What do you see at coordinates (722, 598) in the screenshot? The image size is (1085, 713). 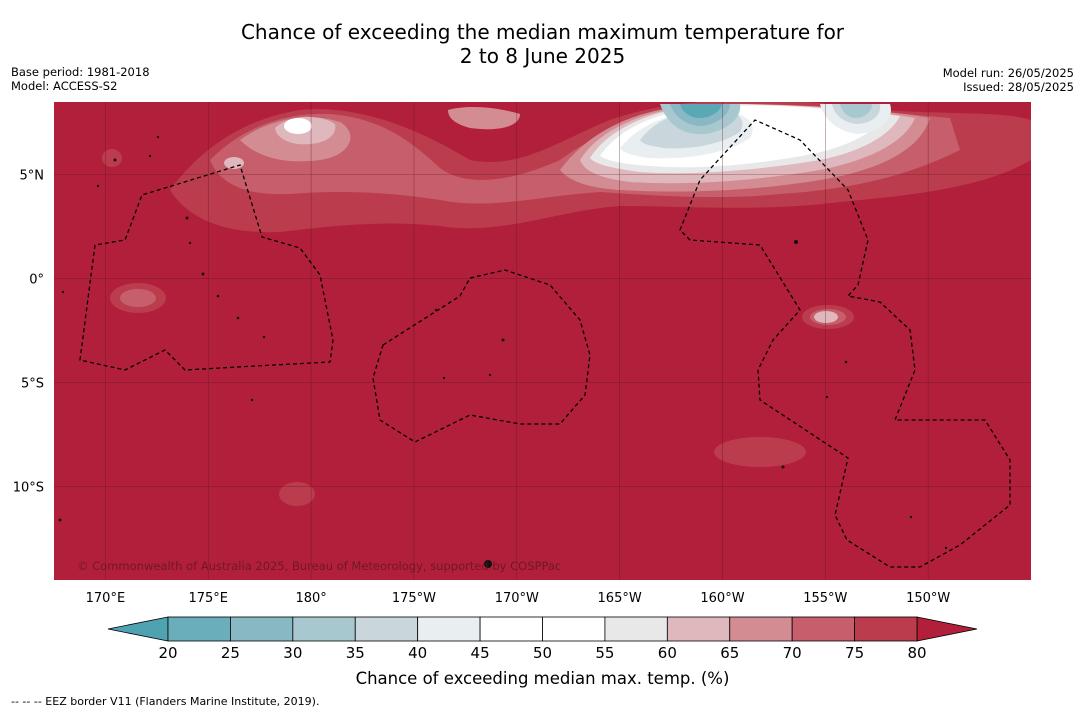 I see `longitude-tick-label: 160°W` at bounding box center [722, 598].